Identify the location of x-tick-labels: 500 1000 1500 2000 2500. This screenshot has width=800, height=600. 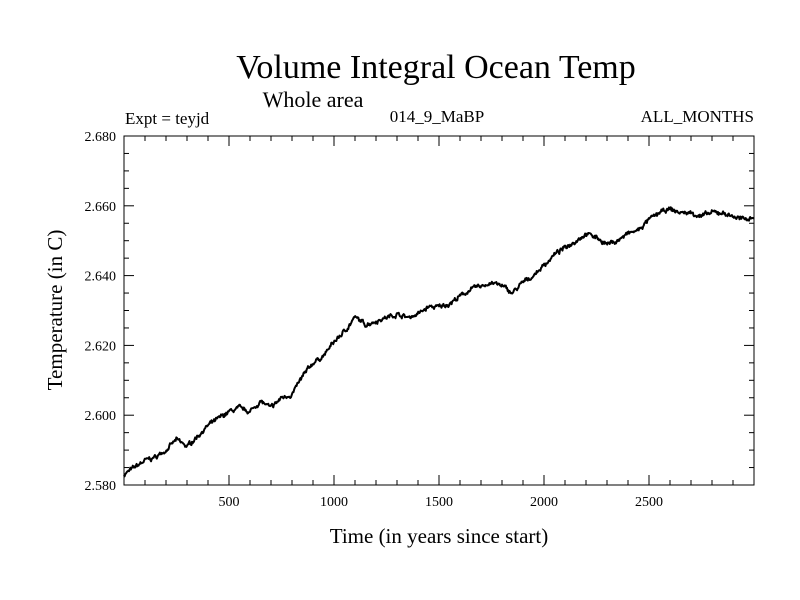
(441, 502).